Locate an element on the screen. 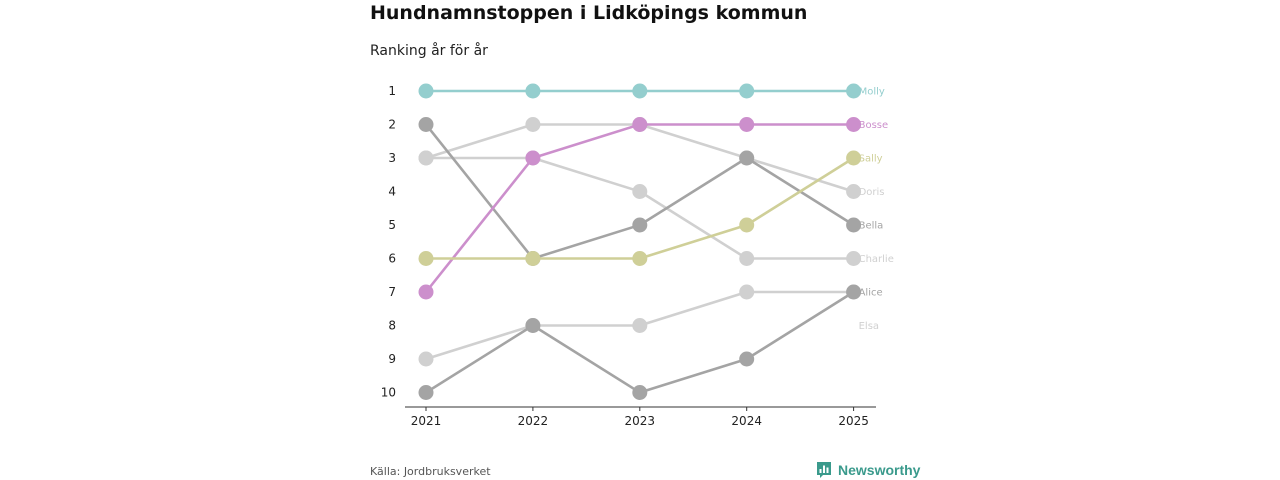 This screenshot has height=480, width=1280. y-tick-label: 6 is located at coordinates (392, 259).